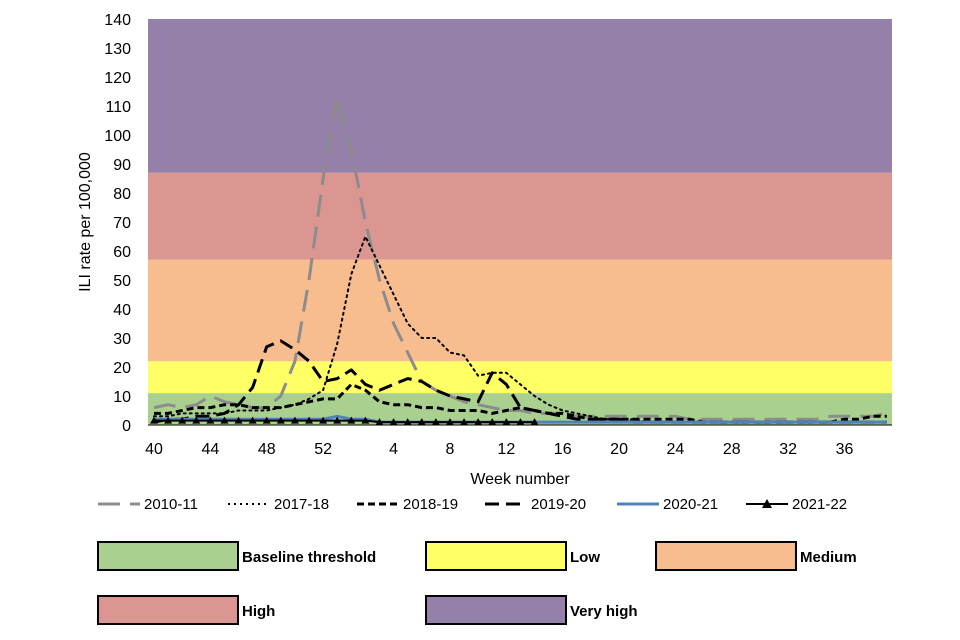 The image size is (960, 640). What do you see at coordinates (117, 20) in the screenshot?
I see `y-tick-label: 140` at bounding box center [117, 20].